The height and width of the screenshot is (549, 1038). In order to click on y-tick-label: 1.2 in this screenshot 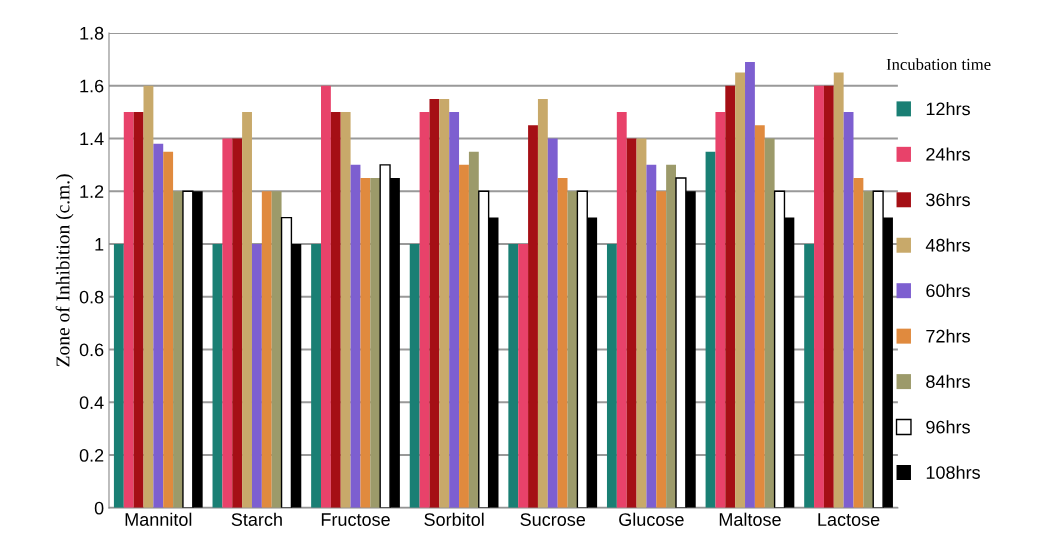, I will do `click(92, 191)`.